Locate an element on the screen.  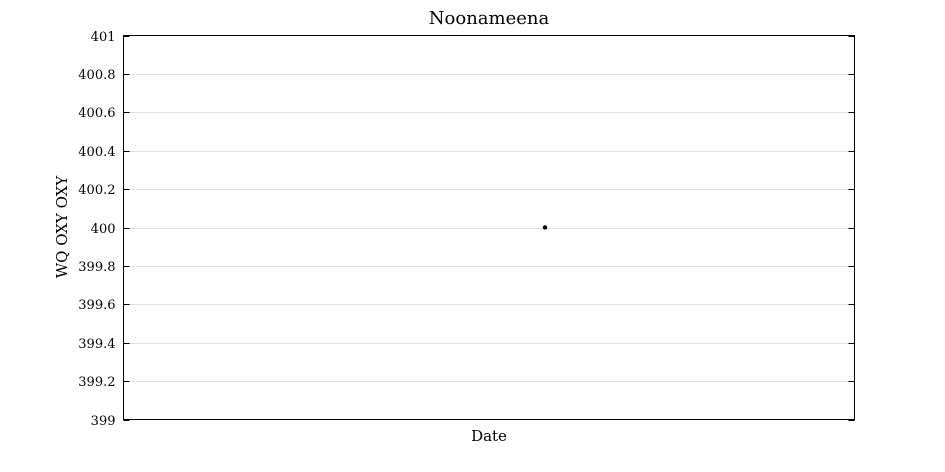
chart-title: Noonameena is located at coordinates (489, 18).